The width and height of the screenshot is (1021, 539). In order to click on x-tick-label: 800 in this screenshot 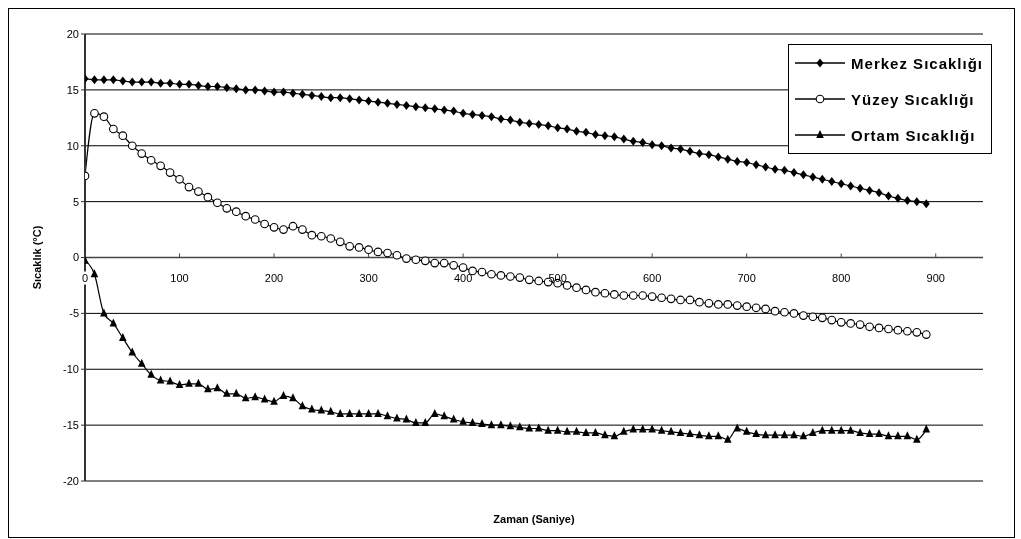, I will do `click(841, 277)`.